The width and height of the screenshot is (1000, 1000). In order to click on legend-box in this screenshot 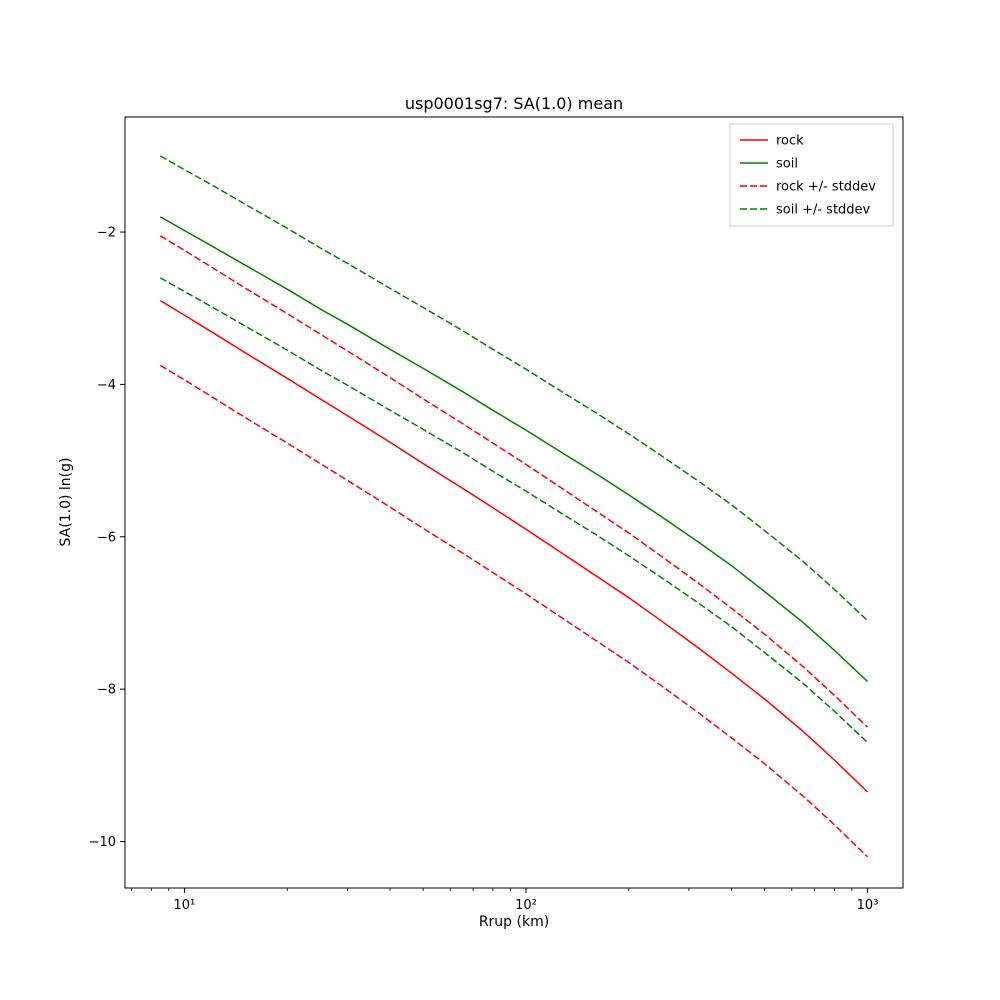, I will do `click(811, 175)`.